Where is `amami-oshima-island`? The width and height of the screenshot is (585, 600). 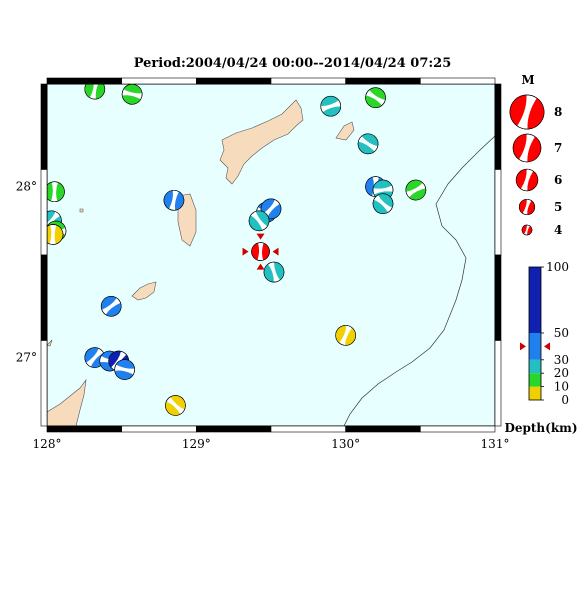
amami-oshima-island is located at coordinates (261, 142).